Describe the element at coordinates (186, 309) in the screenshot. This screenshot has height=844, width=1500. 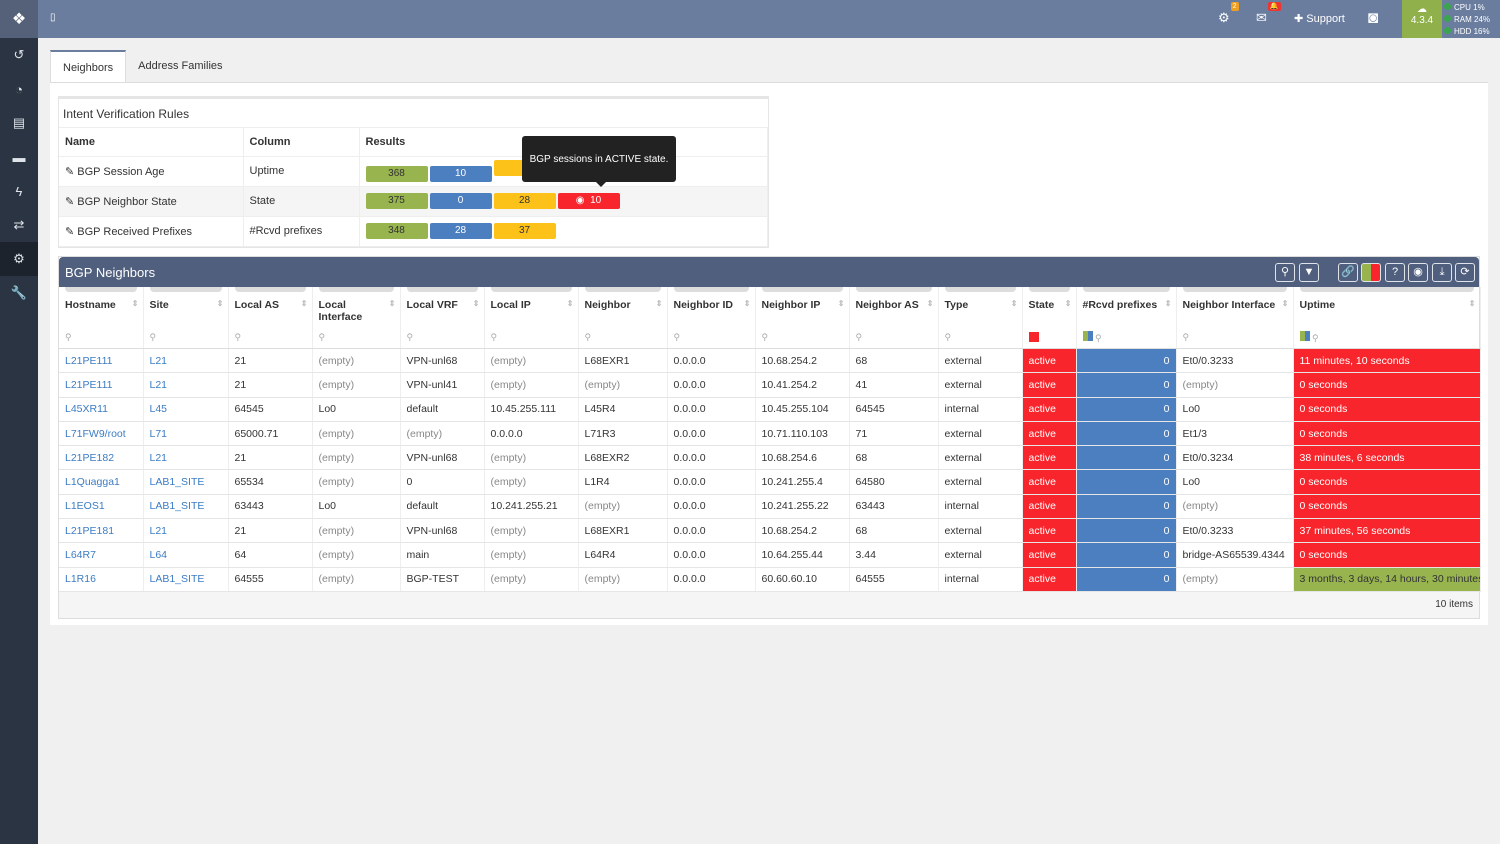
I see `column-header: Site ⇕` at that location.